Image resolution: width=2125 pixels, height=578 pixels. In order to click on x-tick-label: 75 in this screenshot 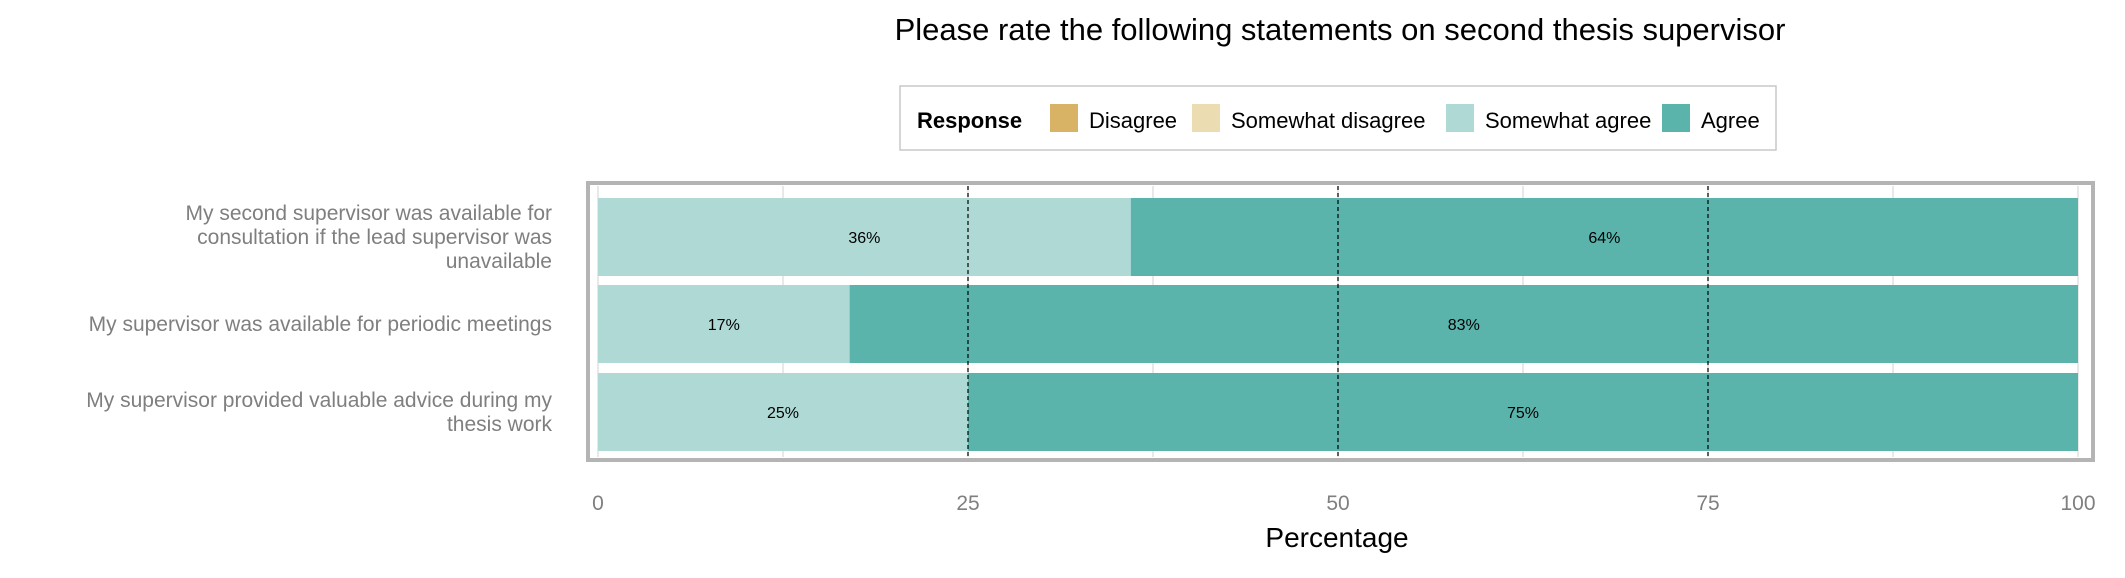, I will do `click(1707, 503)`.